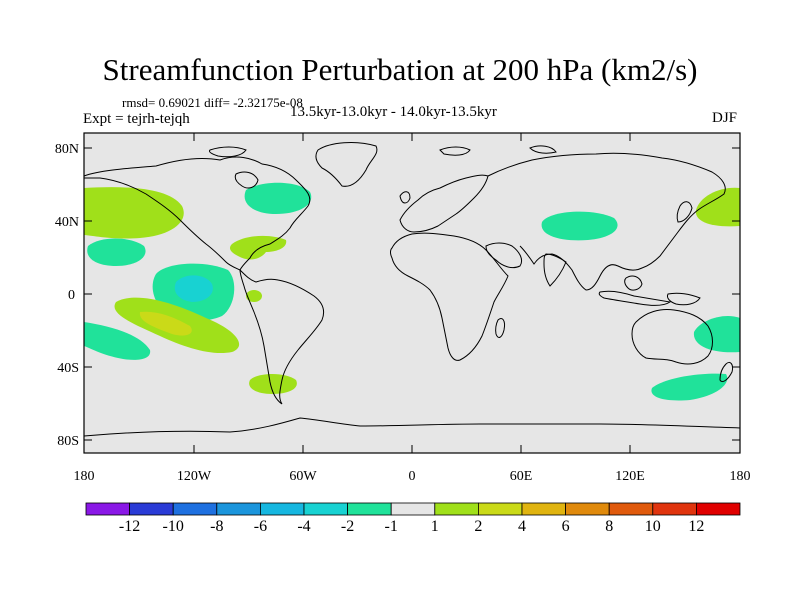 This screenshot has height=600, width=800. What do you see at coordinates (67, 222) in the screenshot?
I see `lat-label-40n: 40N` at bounding box center [67, 222].